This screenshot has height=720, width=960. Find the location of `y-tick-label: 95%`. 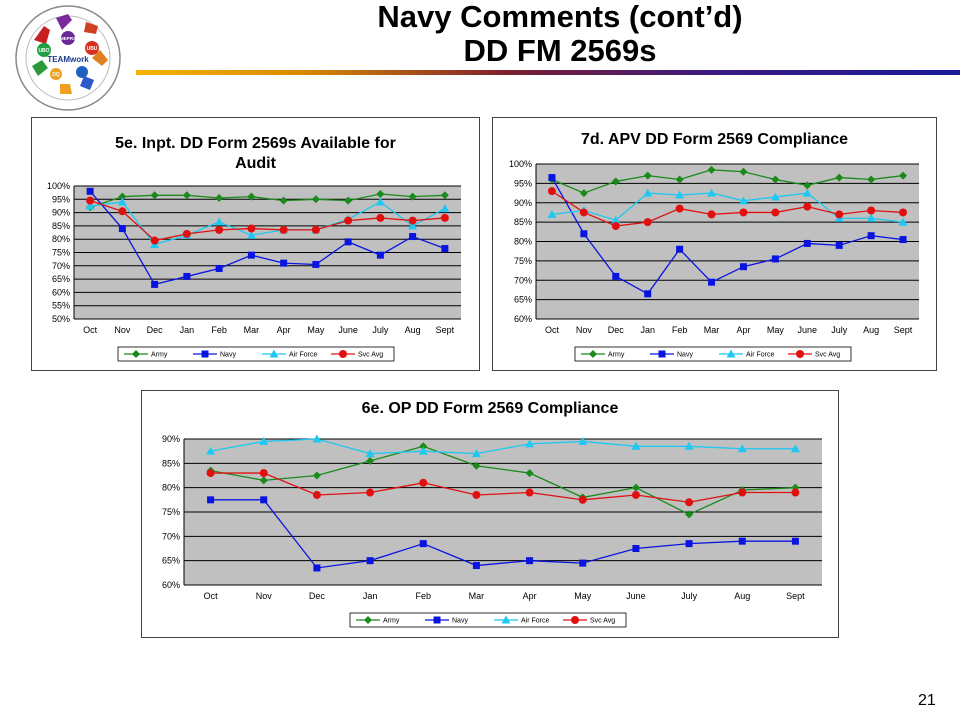

y-tick-label: 95% is located at coordinates (61, 199).